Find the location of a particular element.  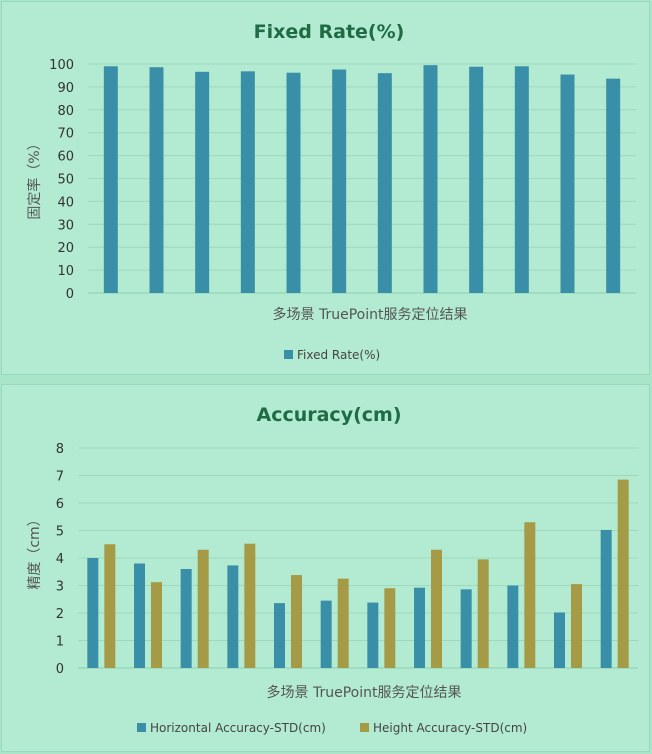

y-tick-label: 1 is located at coordinates (60, 642).